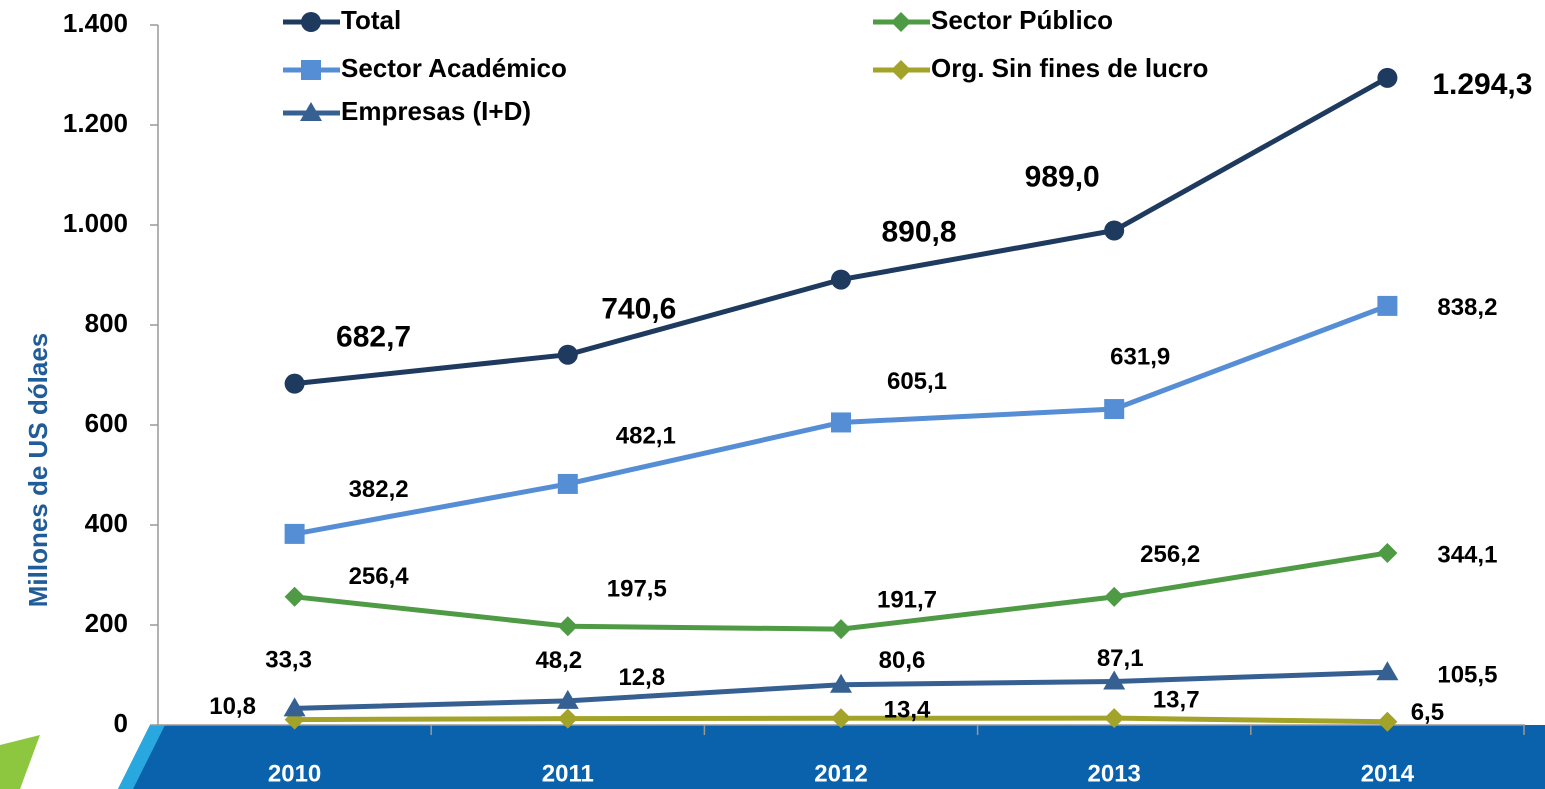  What do you see at coordinates (379, 489) in the screenshot?
I see `data-label: 382,2` at bounding box center [379, 489].